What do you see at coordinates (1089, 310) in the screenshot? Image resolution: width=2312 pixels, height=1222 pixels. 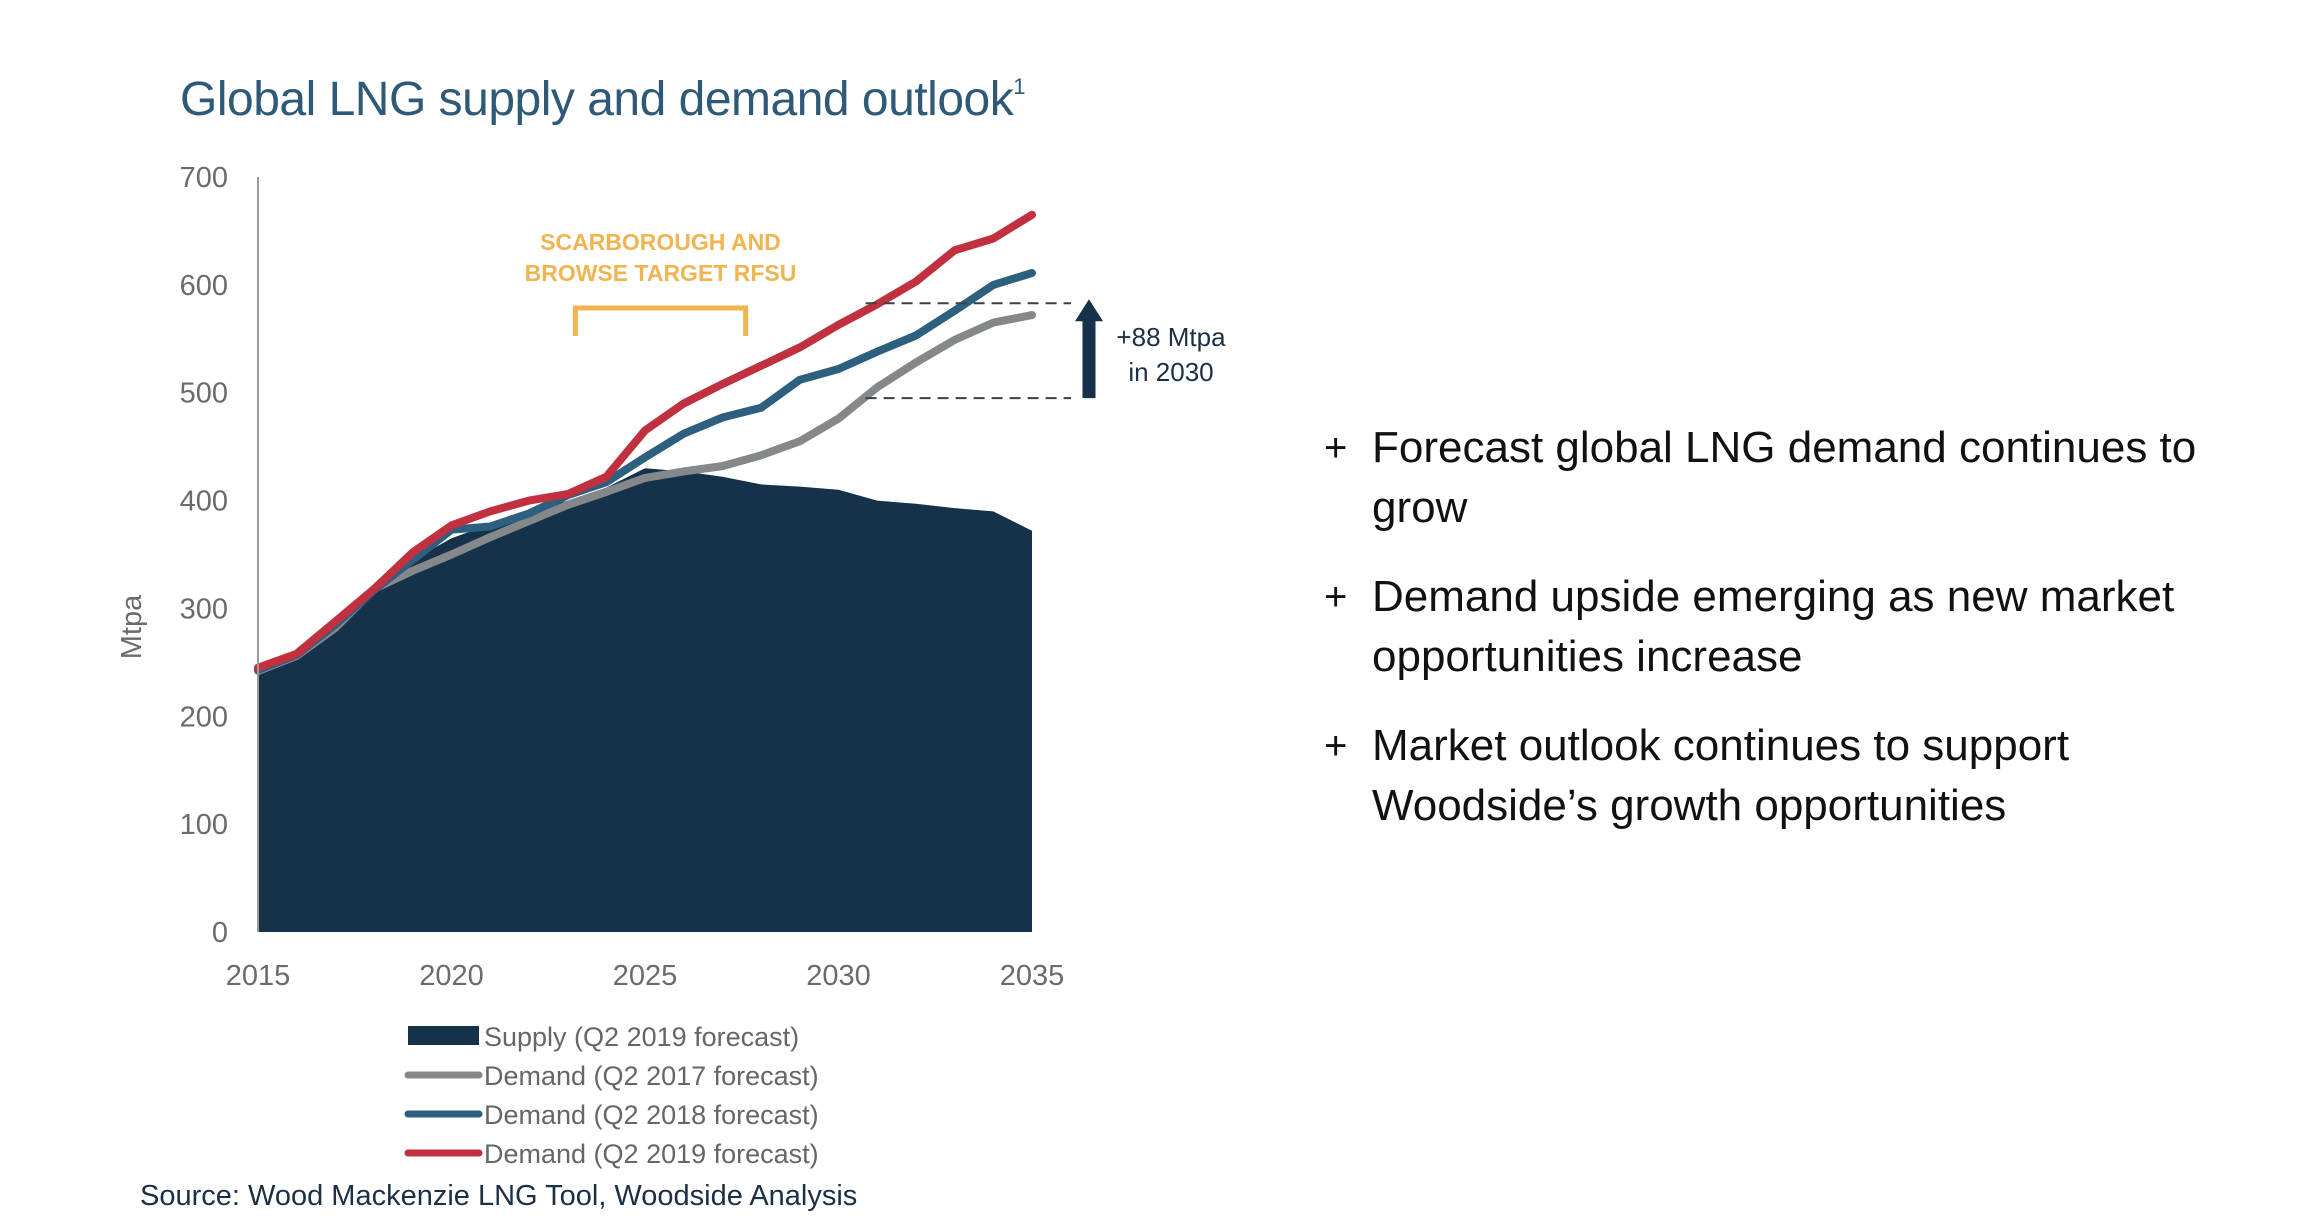 I see `arrow-up-icon` at bounding box center [1089, 310].